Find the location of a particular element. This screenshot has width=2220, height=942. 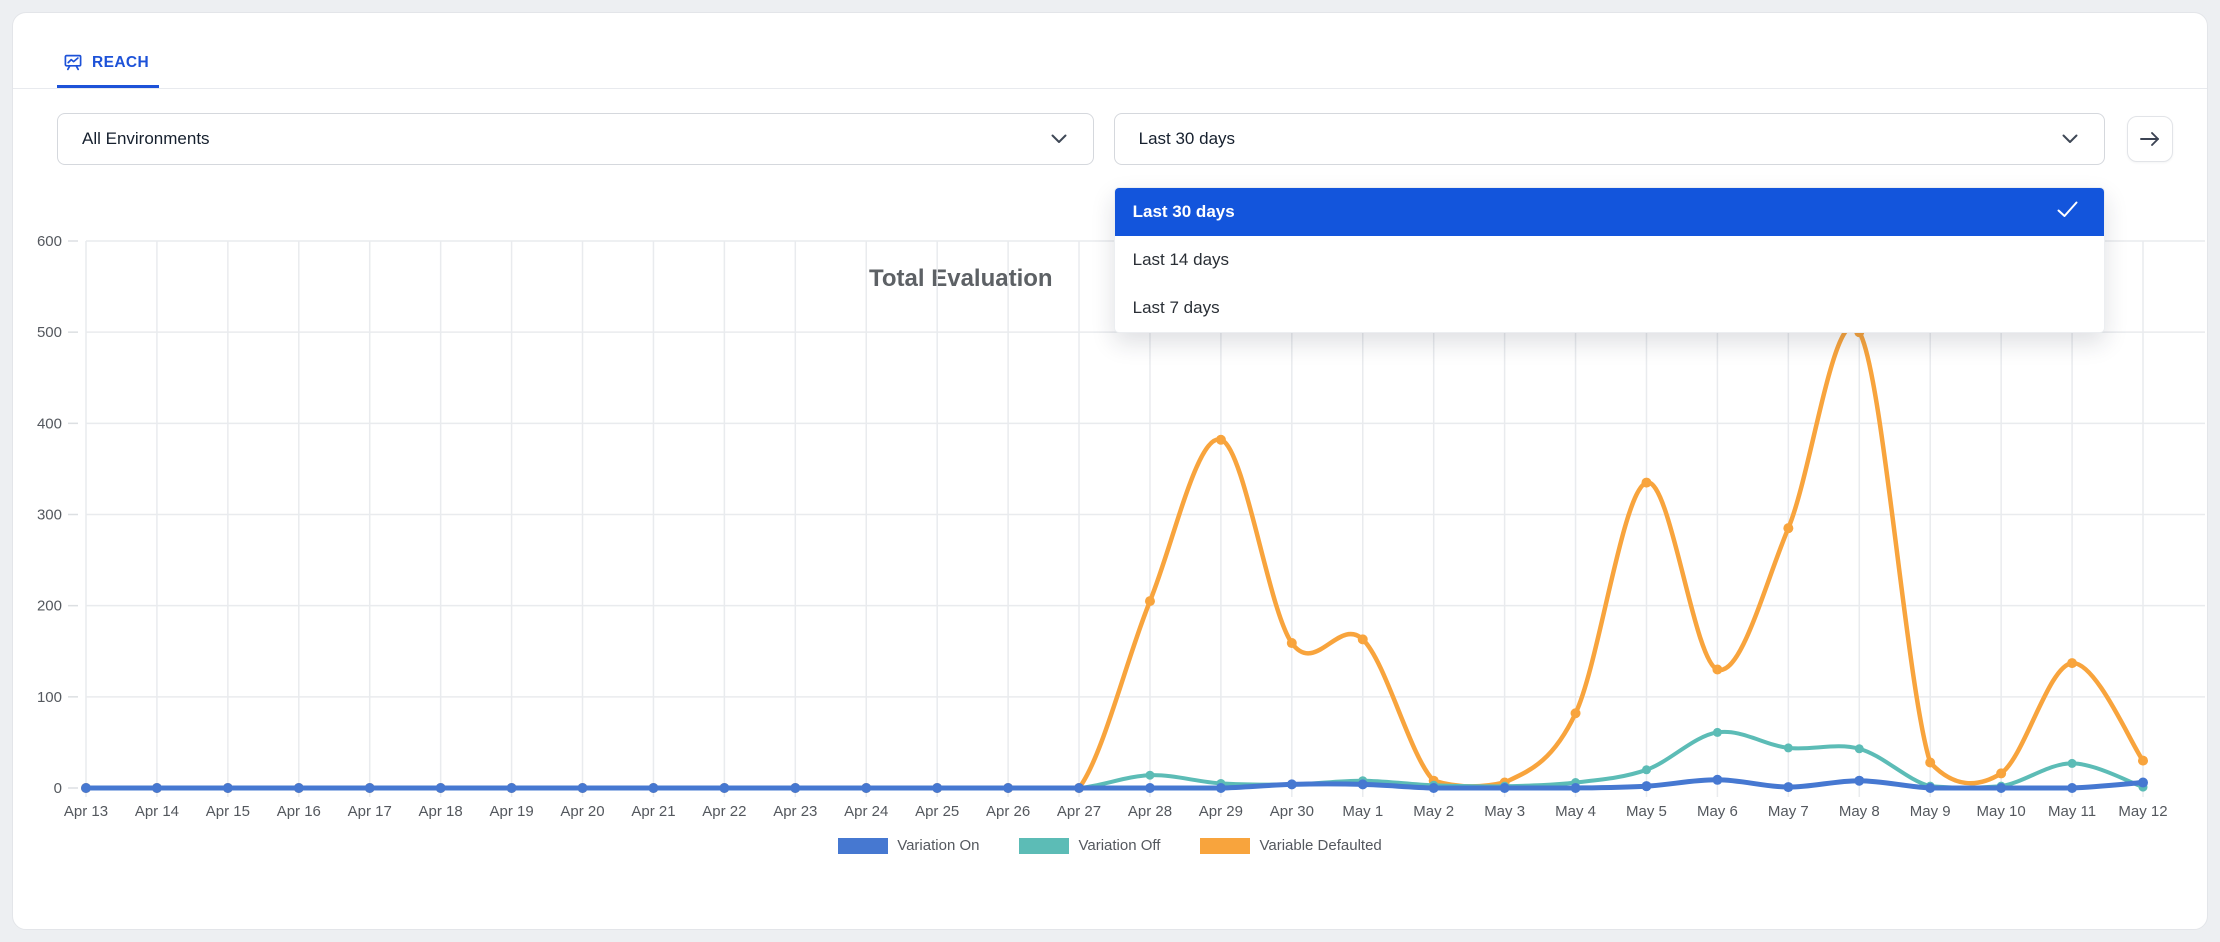

svg-text: 100 is located at coordinates (49, 697).